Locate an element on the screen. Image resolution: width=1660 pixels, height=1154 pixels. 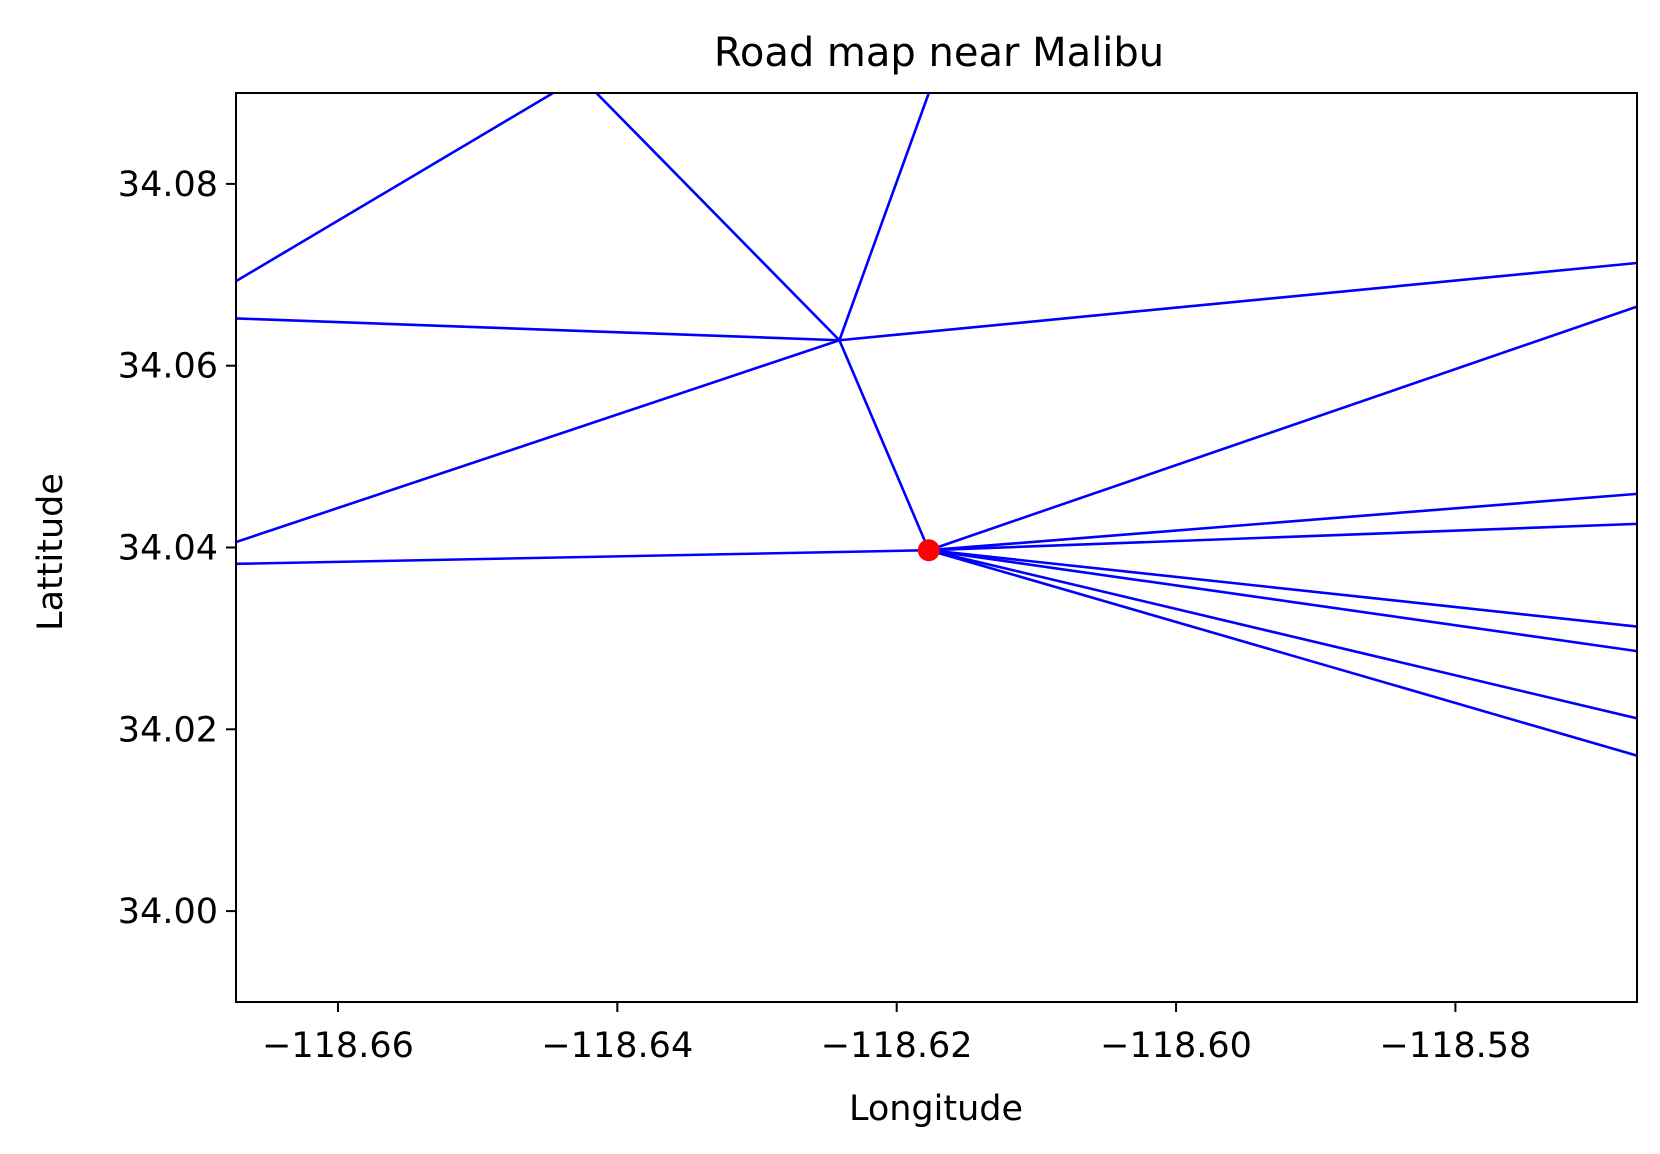
y-tick-label: 34.00 is located at coordinates (168, 912).